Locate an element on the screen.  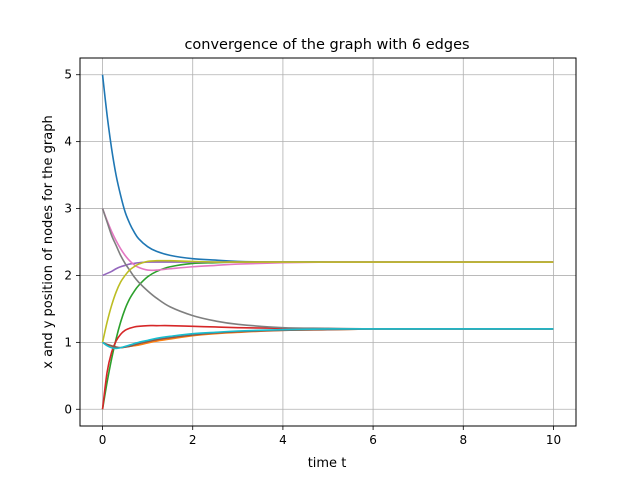
y-tick-label-4: 4 is located at coordinates (68, 142).